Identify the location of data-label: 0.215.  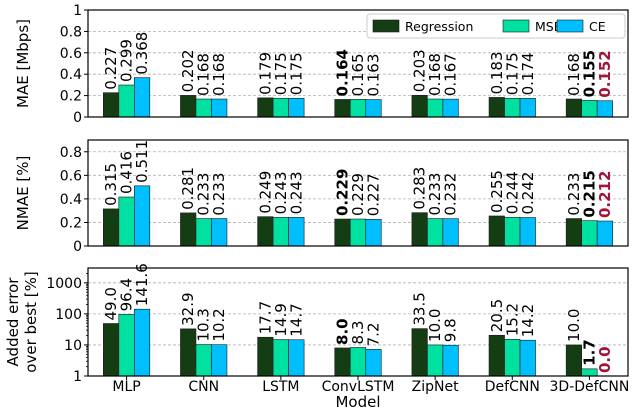
(589, 193).